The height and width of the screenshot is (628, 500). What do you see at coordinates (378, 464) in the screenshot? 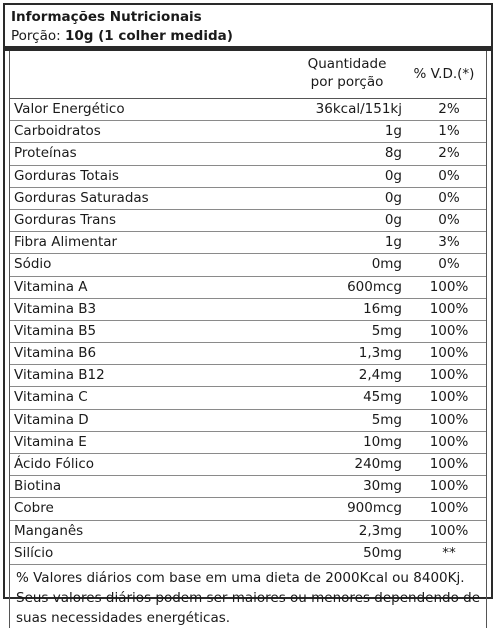
I see `nutrient-quantity: 240mg` at bounding box center [378, 464].